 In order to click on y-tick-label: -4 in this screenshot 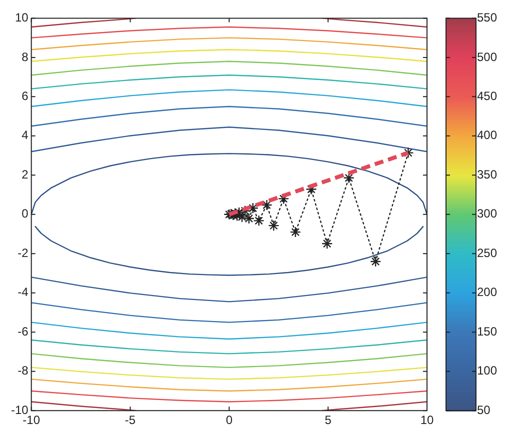, I will do `click(23, 292)`.